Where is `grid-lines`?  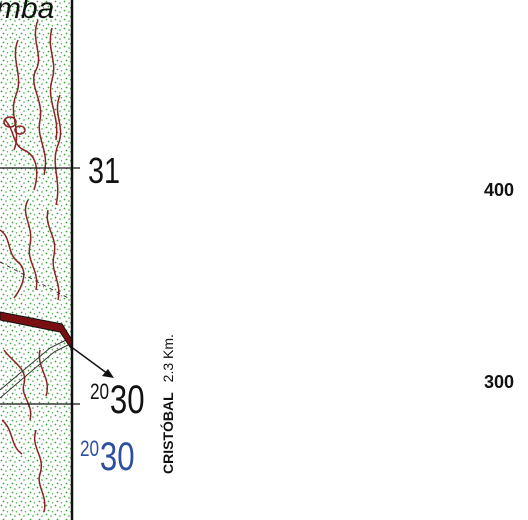 grid-lines is located at coordinates (40, 286).